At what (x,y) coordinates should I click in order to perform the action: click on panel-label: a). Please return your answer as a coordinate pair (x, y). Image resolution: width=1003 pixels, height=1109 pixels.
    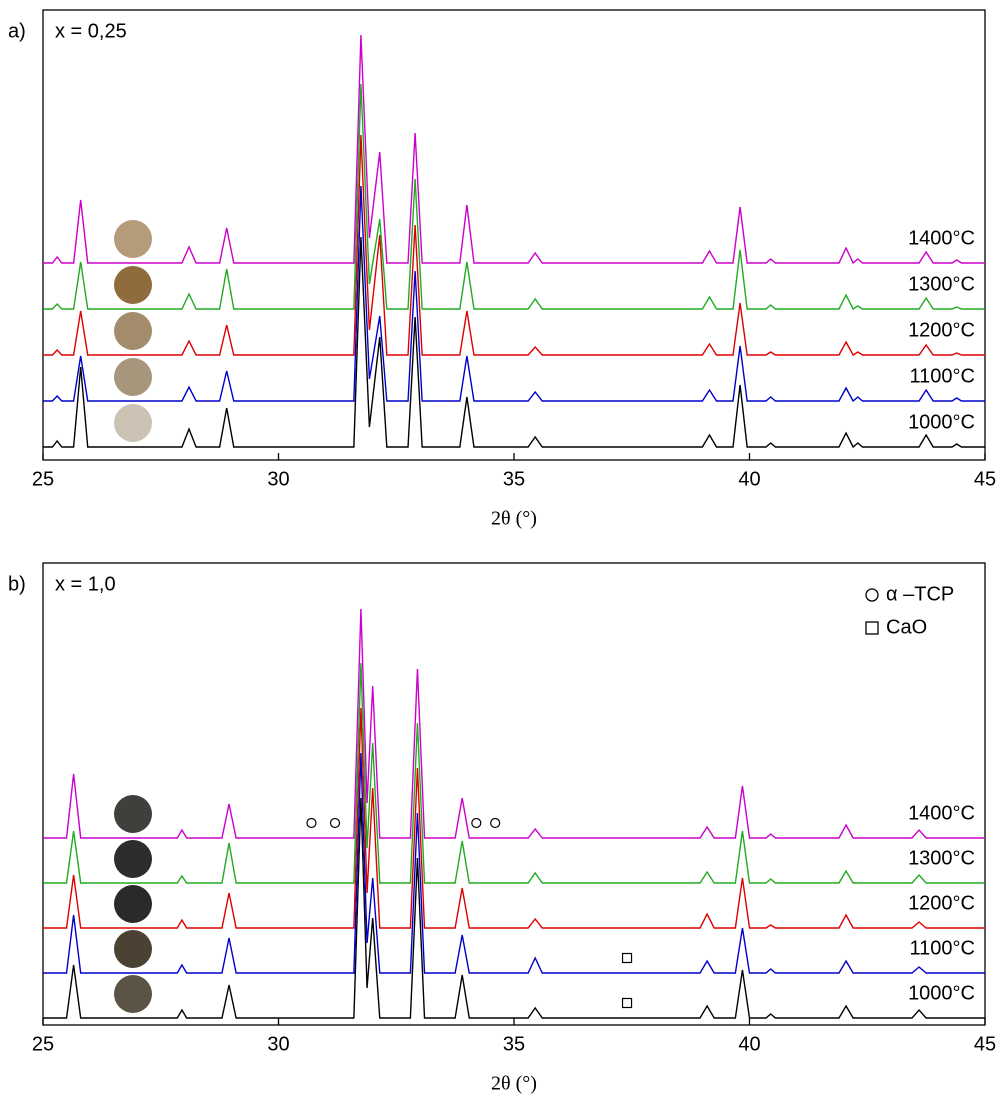
    Looking at the image, I should click on (17, 31).